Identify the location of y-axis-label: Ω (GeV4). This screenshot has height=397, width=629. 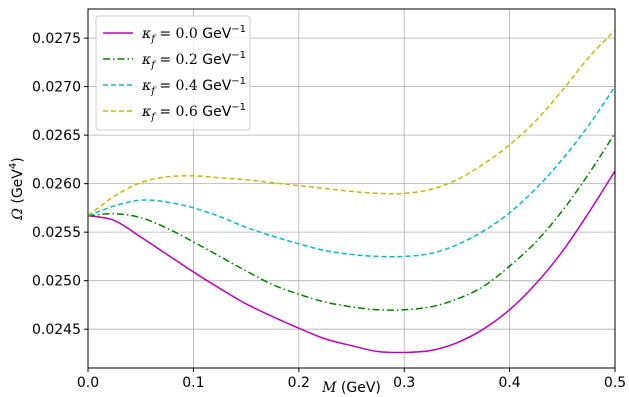
(17, 188).